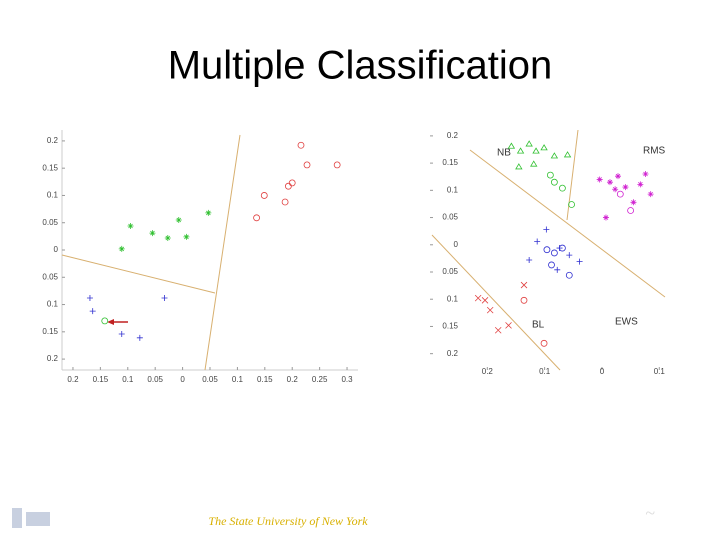 This screenshot has width=720, height=545. I want to click on annotation: EWS, so click(626, 322).